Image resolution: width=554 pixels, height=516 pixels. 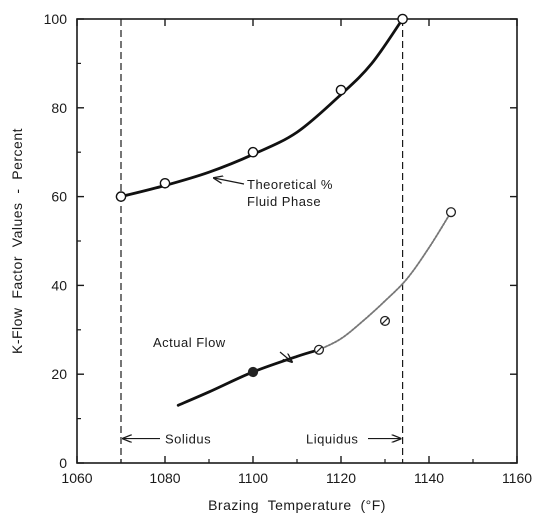 I want to click on y-tick-label: 60, so click(x=59, y=197).